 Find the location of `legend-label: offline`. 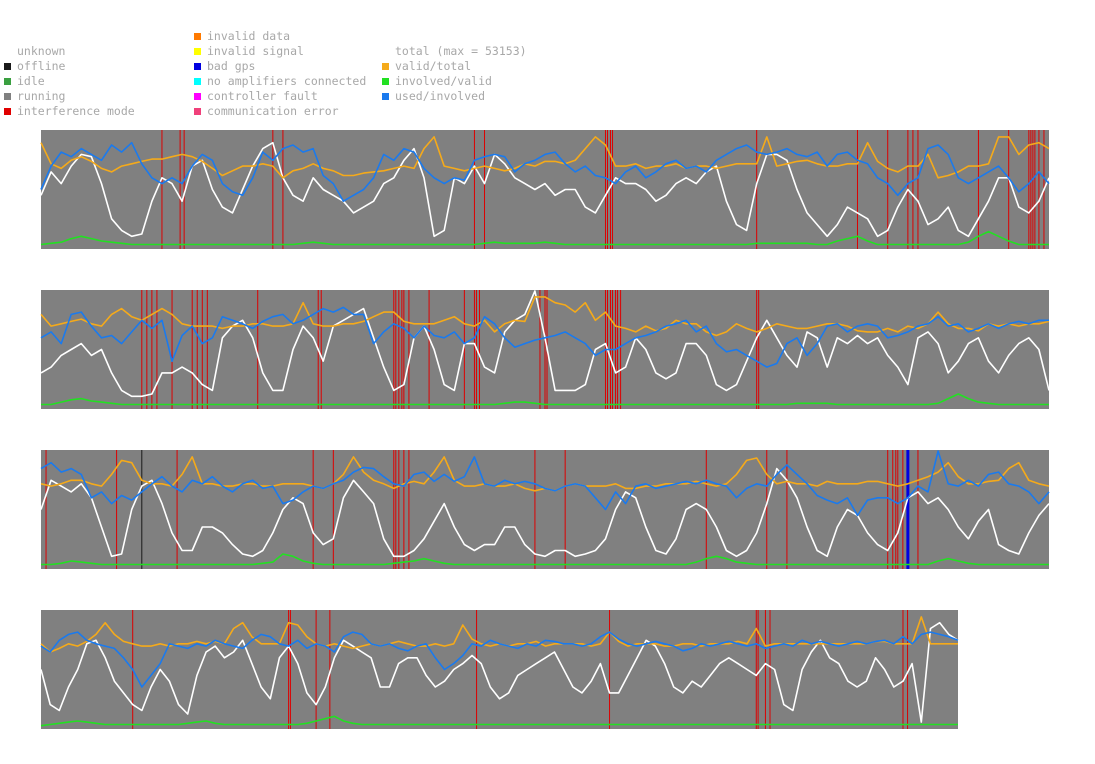

legend-label: offline is located at coordinates (41, 66).